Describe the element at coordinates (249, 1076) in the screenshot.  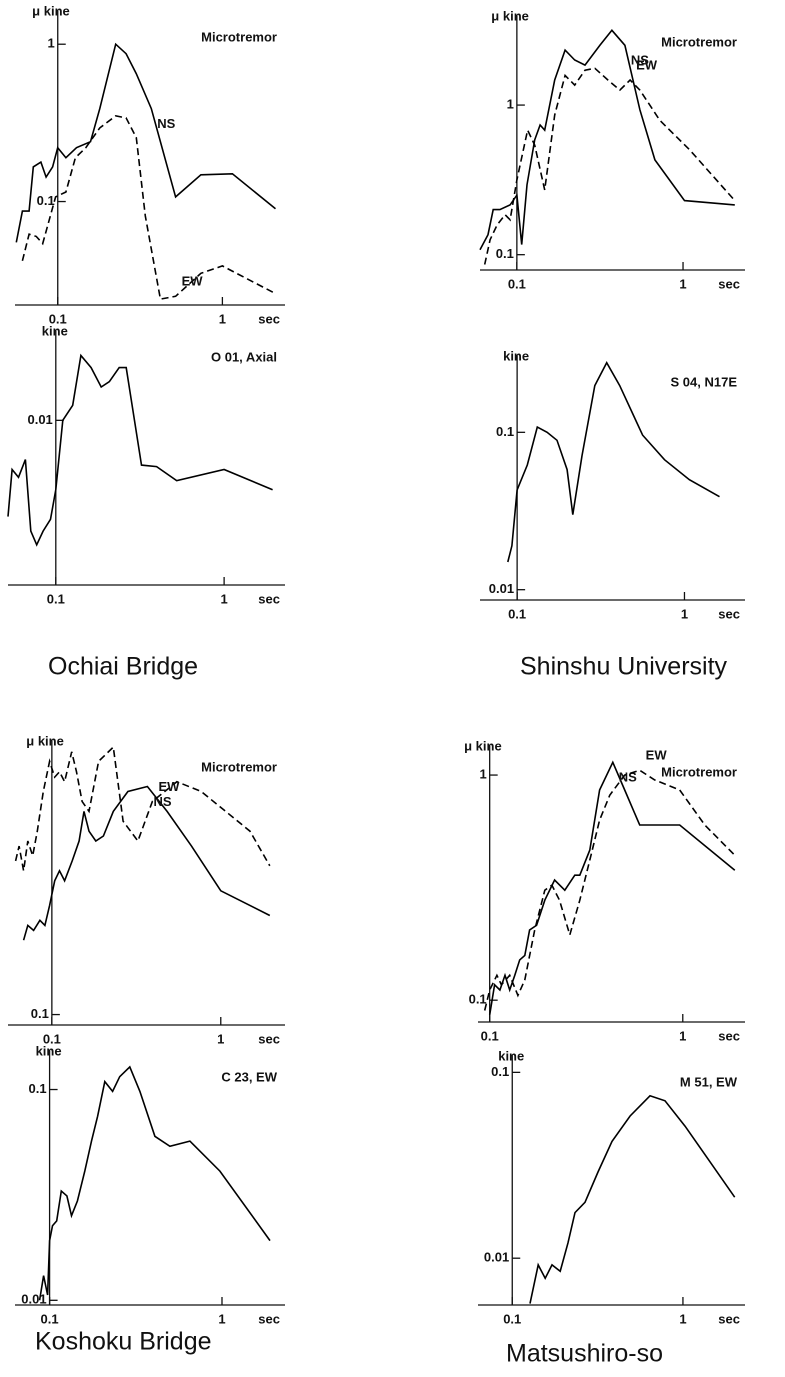
I see `annotation: C 23, EW` at that location.